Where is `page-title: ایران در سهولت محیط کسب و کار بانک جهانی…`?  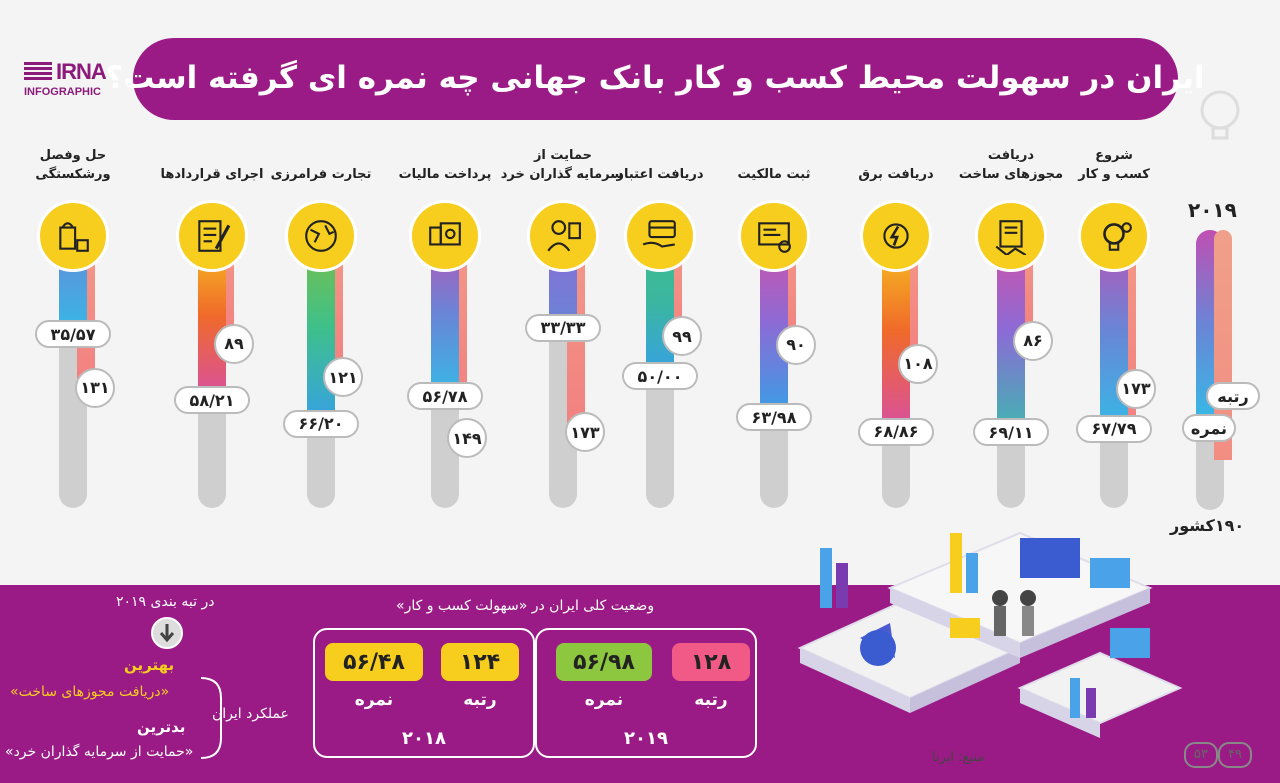 page-title: ایران در سهولت محیط کسب و کار بانک جهانی… is located at coordinates (655, 78).